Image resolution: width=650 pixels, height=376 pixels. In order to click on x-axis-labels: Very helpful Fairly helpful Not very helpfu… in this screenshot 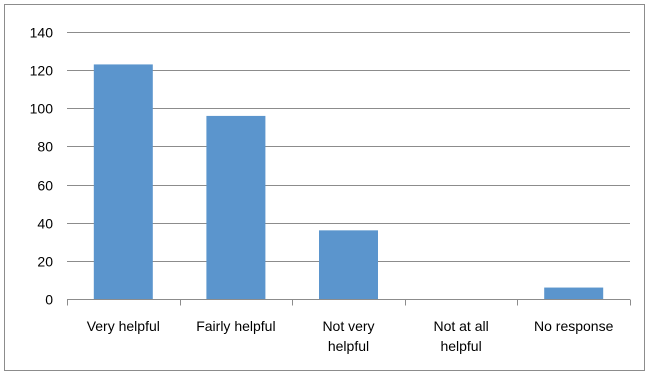, I will do `click(350, 336)`.